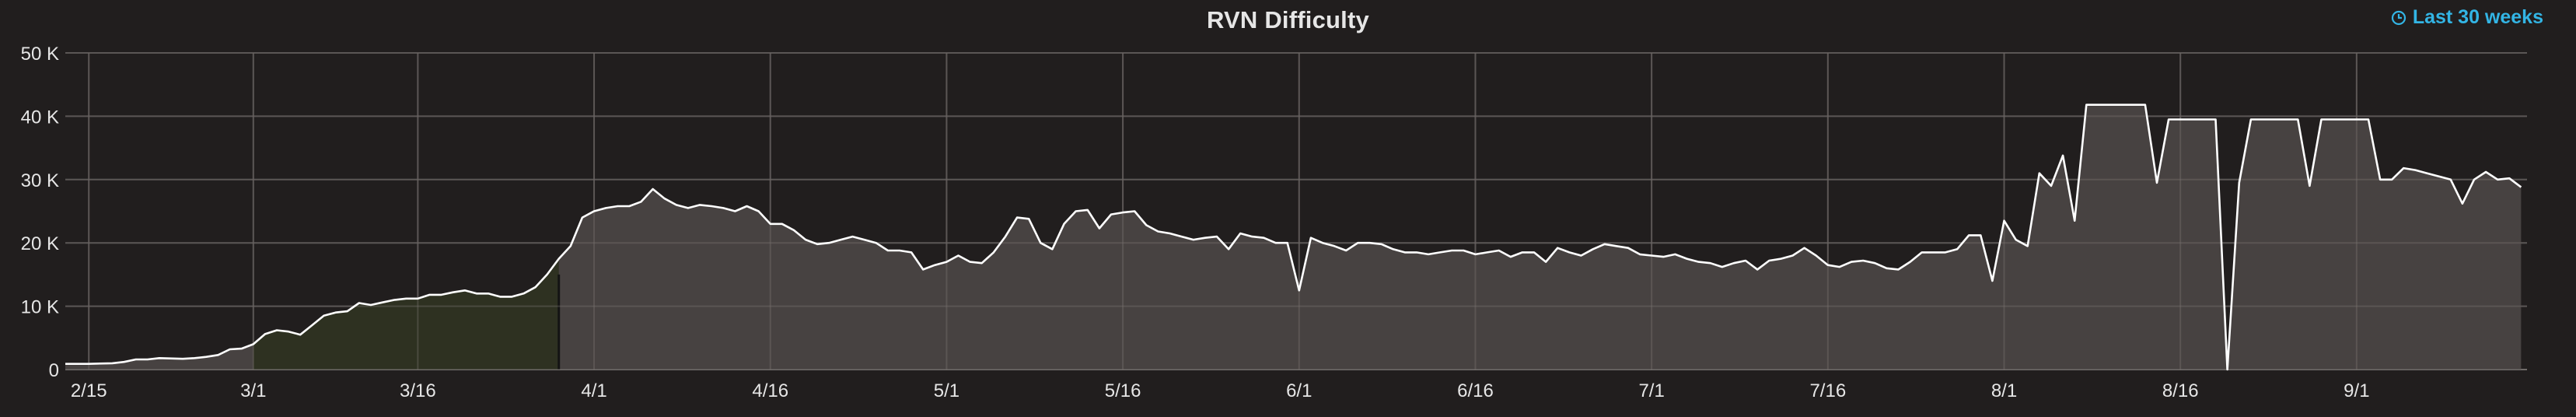  I want to click on y-tick-label: 30 K, so click(40, 180).